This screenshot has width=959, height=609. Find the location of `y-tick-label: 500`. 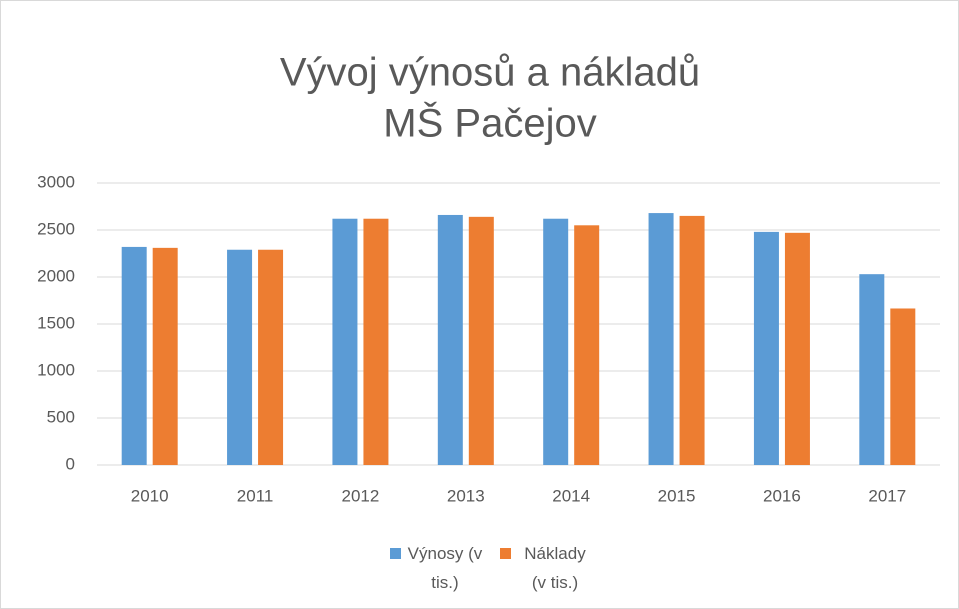

y-tick-label: 500 is located at coordinates (61, 416).